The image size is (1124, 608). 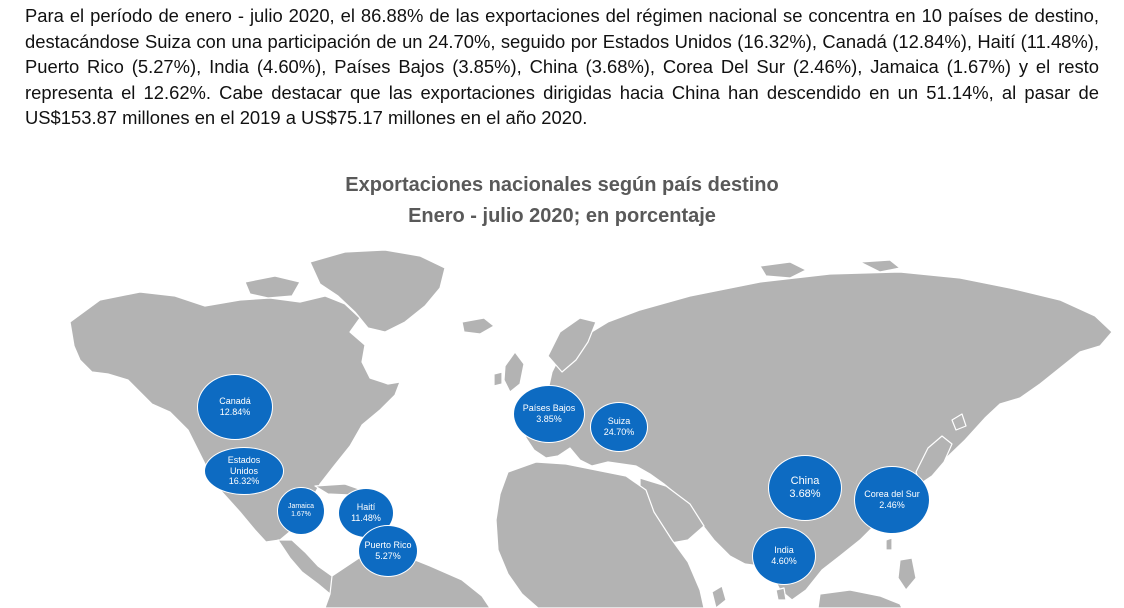 What do you see at coordinates (407, 579) in the screenshot?
I see `south-america-landmass` at bounding box center [407, 579].